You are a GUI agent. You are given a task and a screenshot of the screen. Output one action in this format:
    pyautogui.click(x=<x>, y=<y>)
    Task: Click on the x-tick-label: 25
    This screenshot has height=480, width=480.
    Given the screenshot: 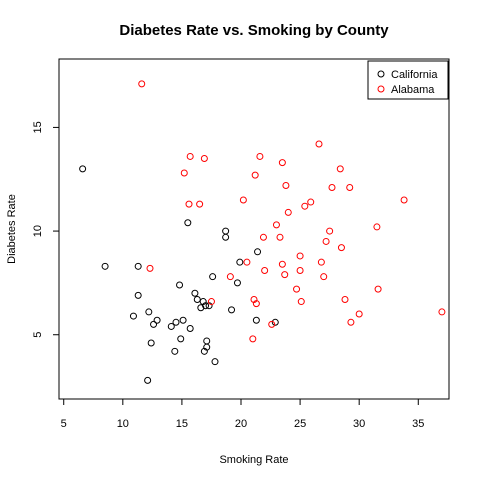 What is the action you would take?
    pyautogui.click(x=300, y=424)
    